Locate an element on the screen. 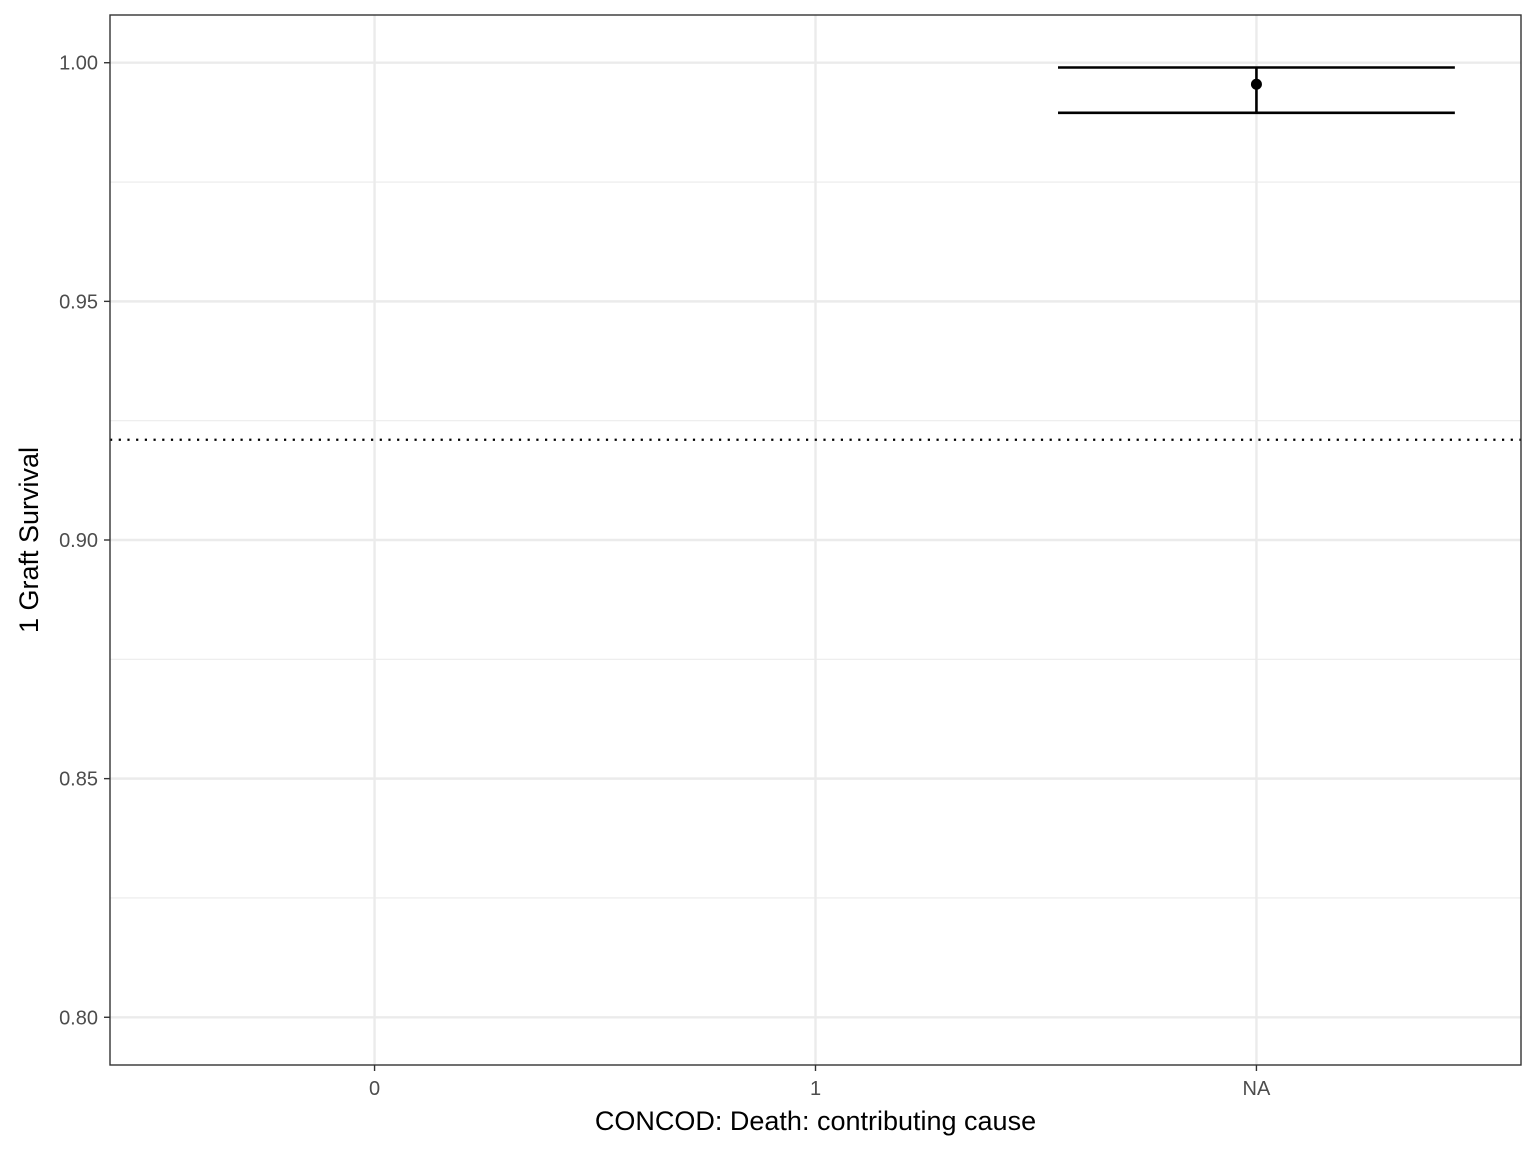 The height and width of the screenshot is (1152, 1536). x-axis-title: CONCOD: Death: contributing cause is located at coordinates (815, 1121).